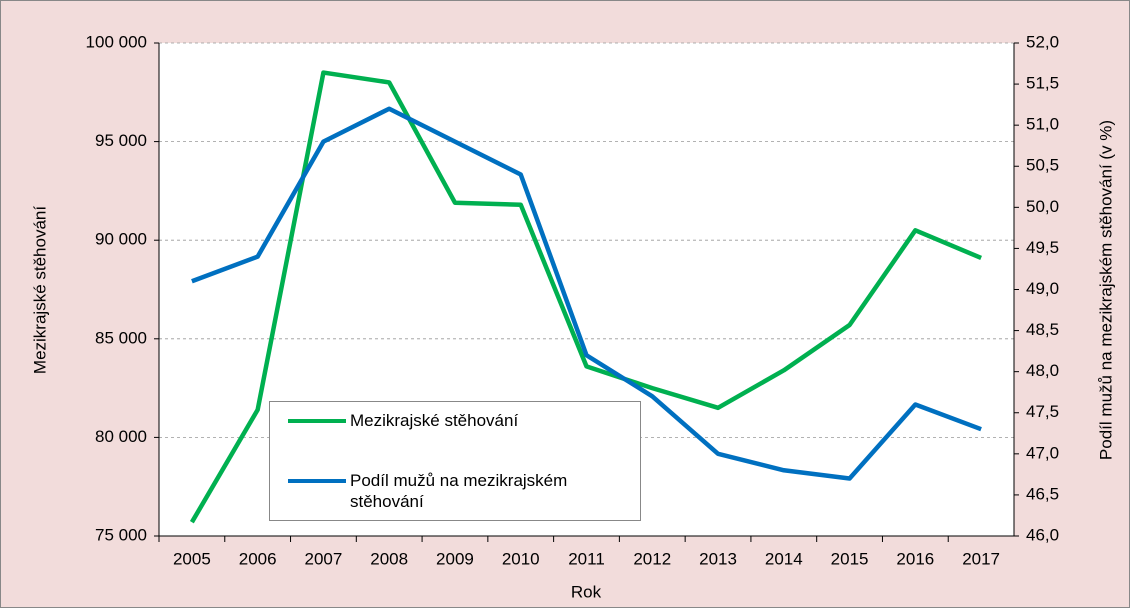 This screenshot has height=608, width=1130. Describe the element at coordinates (1042, 165) in the screenshot. I see `y2-tick-label: 50,5` at that location.